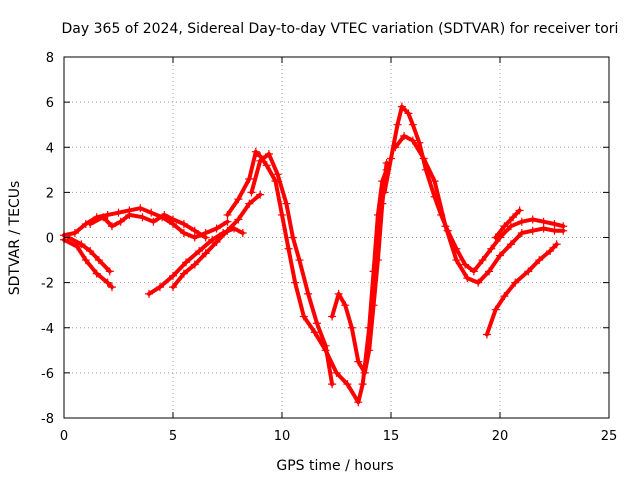 The height and width of the screenshot is (480, 640). Describe the element at coordinates (50, 239) in the screenshot. I see `y-tick-label: 0` at that location.